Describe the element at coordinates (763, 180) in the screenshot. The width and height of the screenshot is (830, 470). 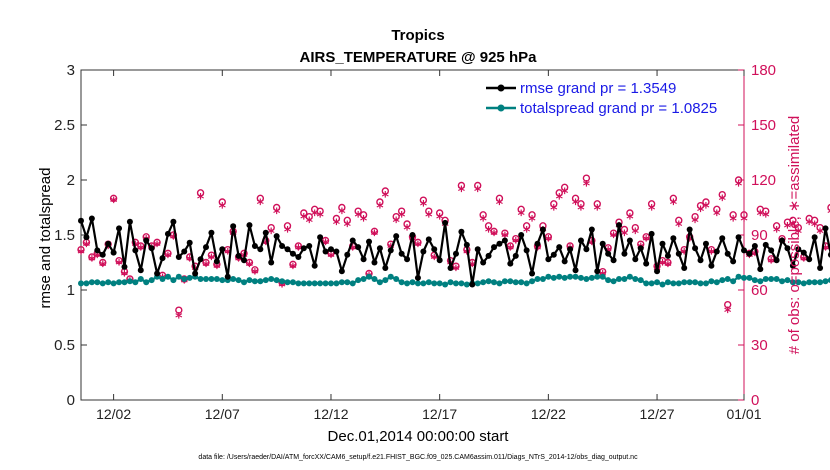
I see `right-tick-label: 120` at that location.